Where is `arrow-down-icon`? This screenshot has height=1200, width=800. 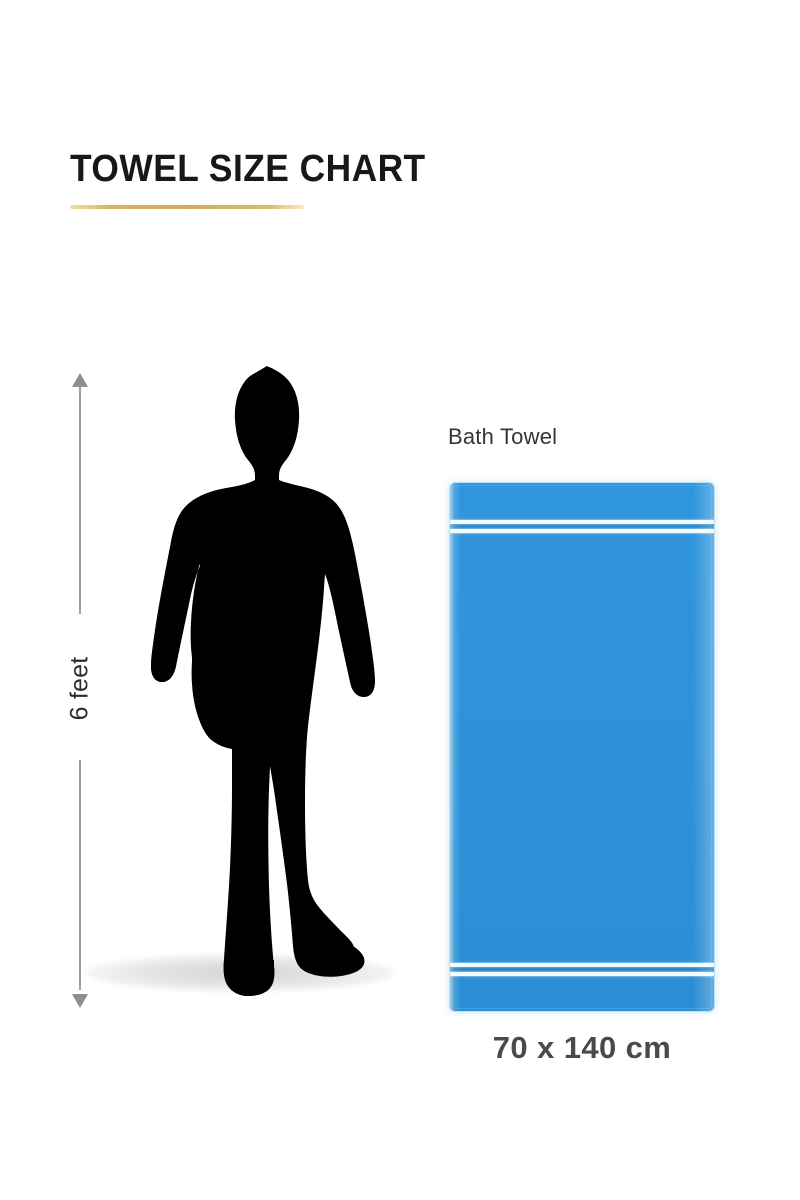 arrow-down-icon is located at coordinates (80, 1001).